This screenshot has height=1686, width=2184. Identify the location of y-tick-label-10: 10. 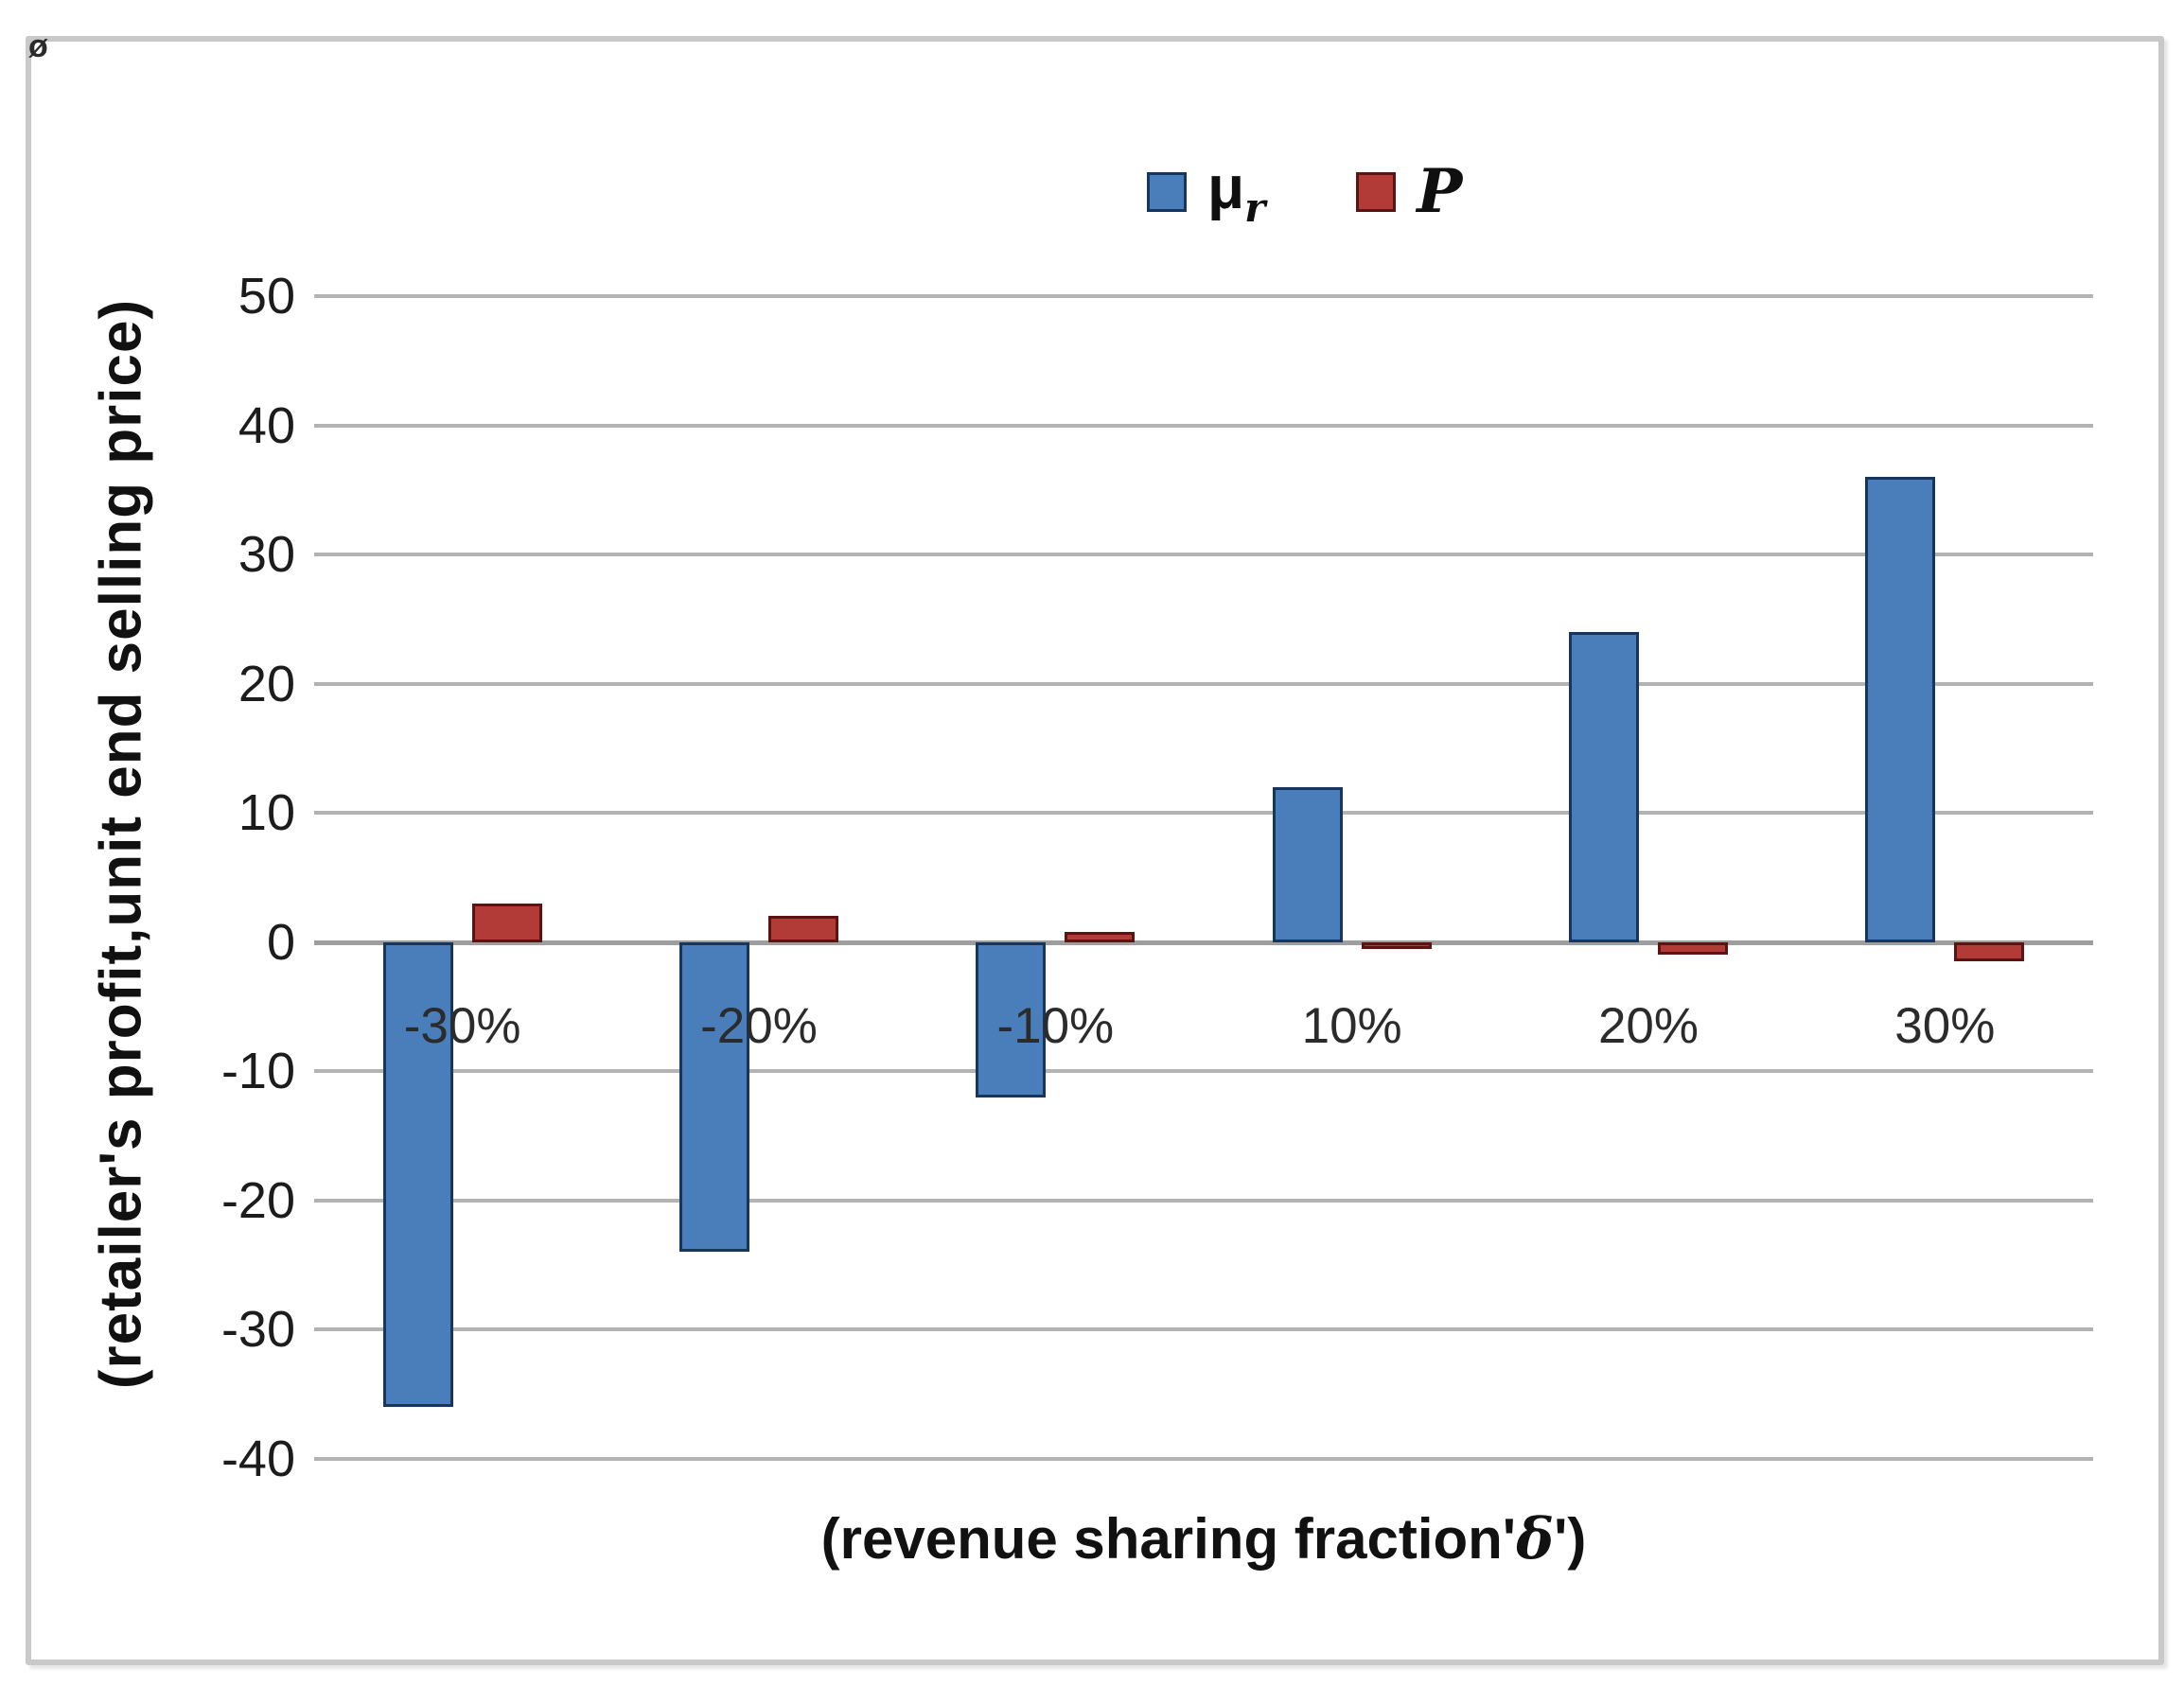
(266, 813).